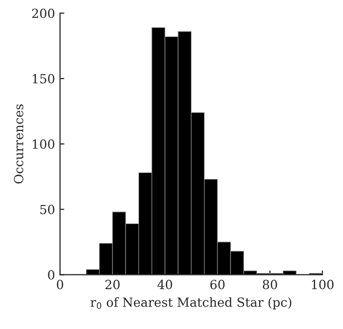 Image resolution: width=343 pixels, height=329 pixels. Describe the element at coordinates (47, 209) in the screenshot. I see `y-tick-label: 50` at that location.